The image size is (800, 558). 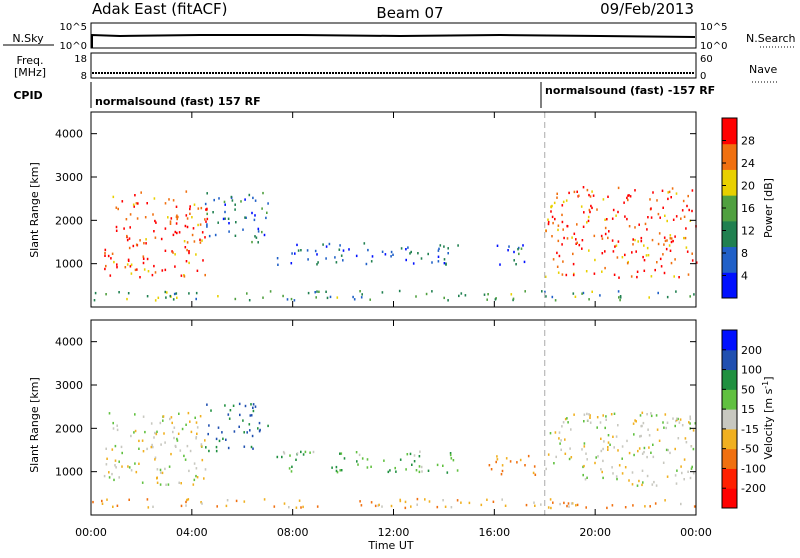 I want to click on colorbar-tick-label: 20, so click(x=748, y=186).